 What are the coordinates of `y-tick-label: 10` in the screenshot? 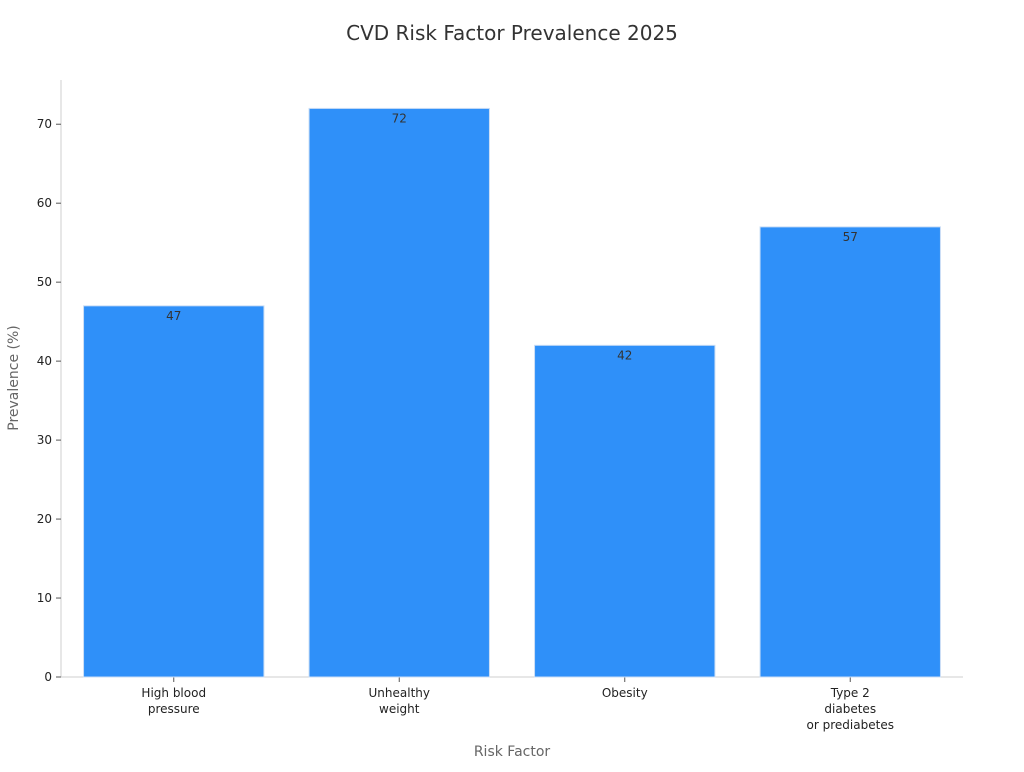 It's located at (44, 598).